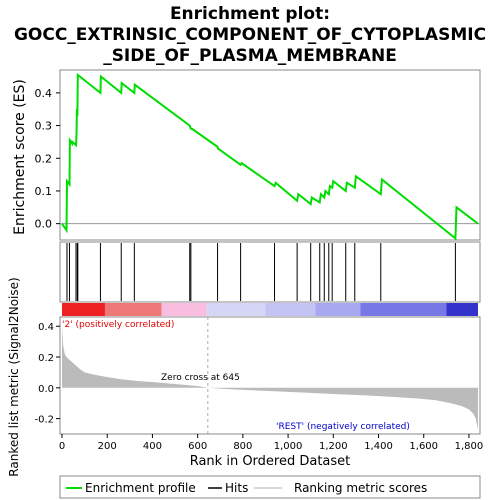  Describe the element at coordinates (236, 488) in the screenshot. I see `legend-label-hits: Hits` at that location.